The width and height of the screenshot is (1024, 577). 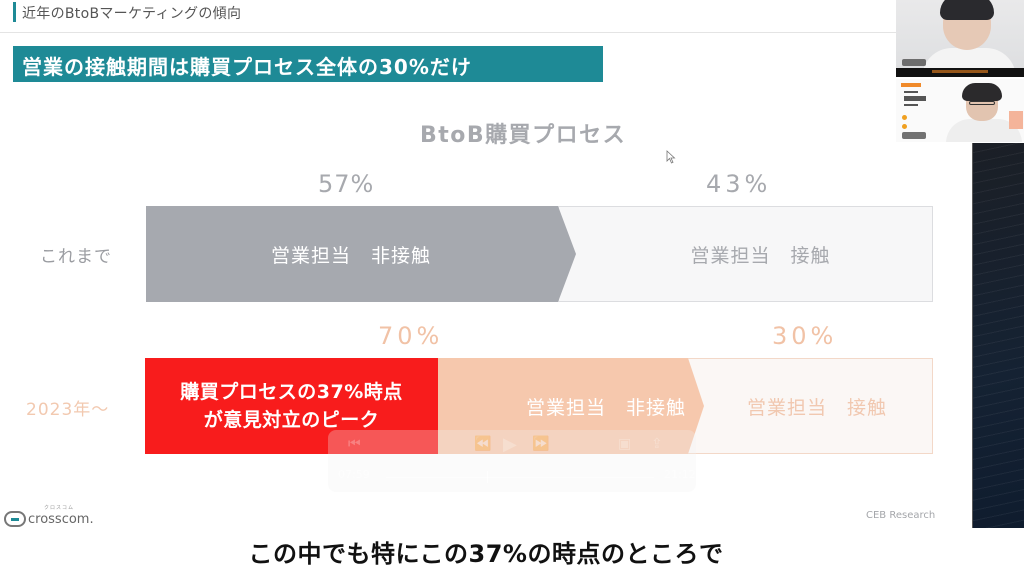 What do you see at coordinates (982, 92) in the screenshot?
I see `presenter-hair` at bounding box center [982, 92].